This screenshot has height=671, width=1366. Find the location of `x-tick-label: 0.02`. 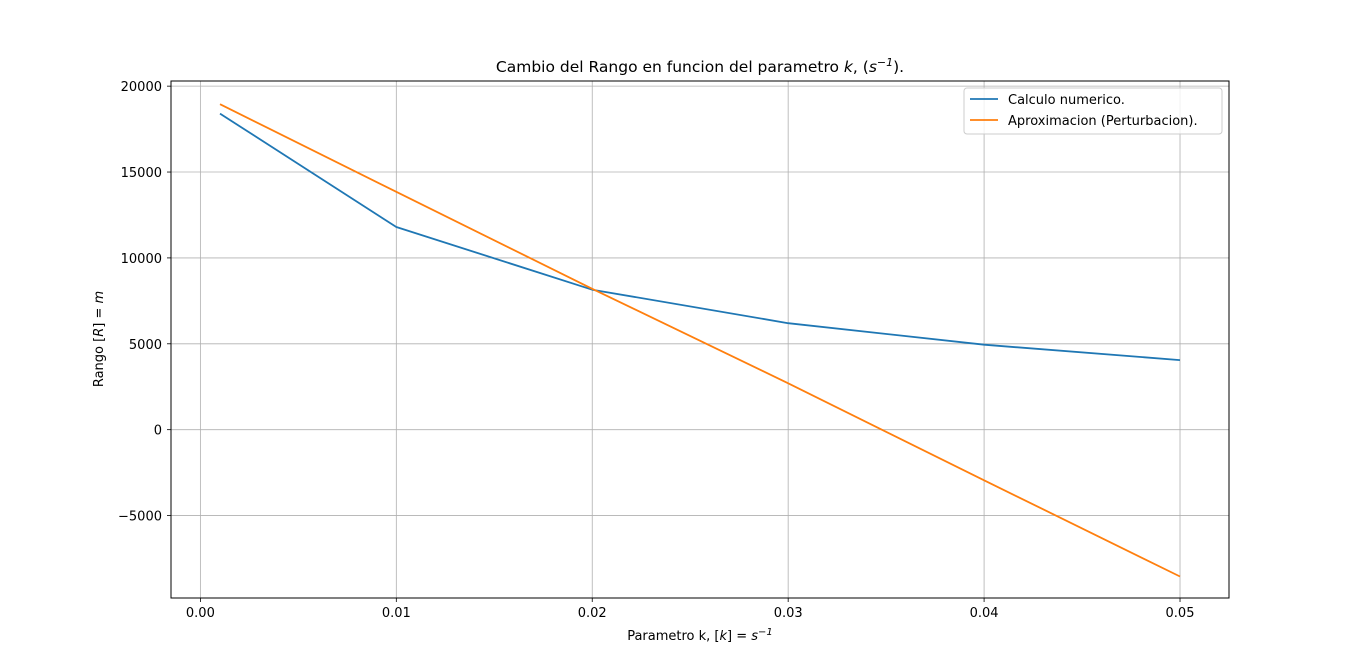

x-tick-label: 0.02 is located at coordinates (592, 613).